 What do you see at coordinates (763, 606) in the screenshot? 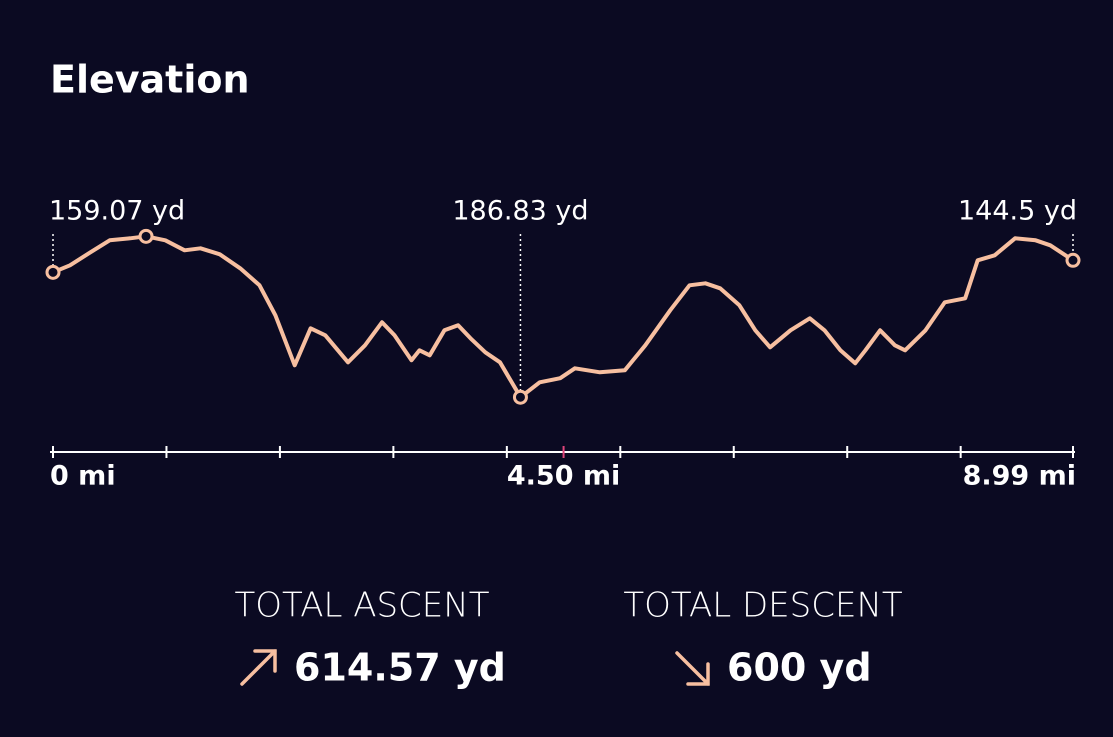
I see `stat-label: TOTAL DESCENT` at bounding box center [763, 606].